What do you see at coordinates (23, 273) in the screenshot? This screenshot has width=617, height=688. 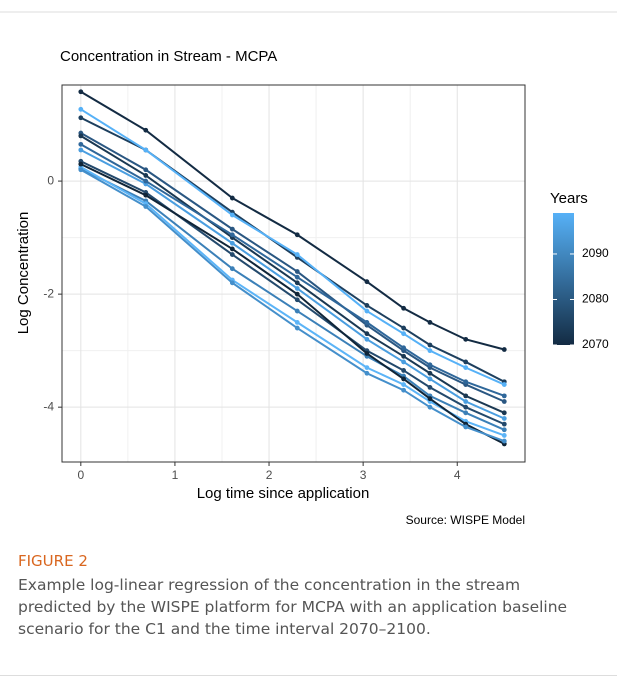 I see `y-axis-label: Log Concentration` at bounding box center [23, 273].